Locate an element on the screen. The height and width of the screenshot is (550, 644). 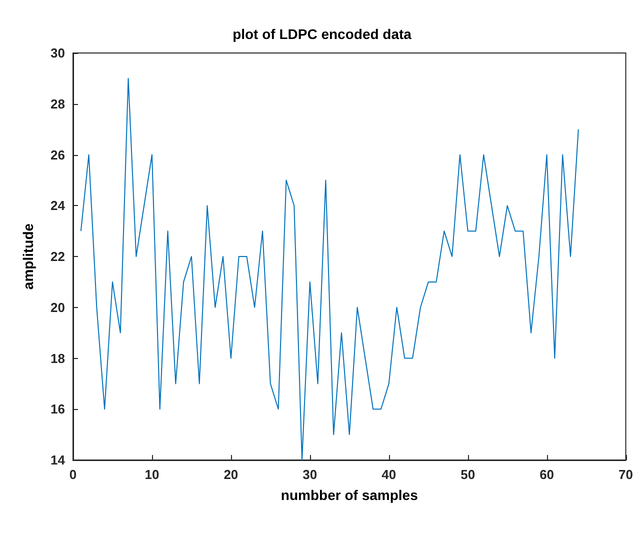
x-tick-label: 30 is located at coordinates (310, 474).